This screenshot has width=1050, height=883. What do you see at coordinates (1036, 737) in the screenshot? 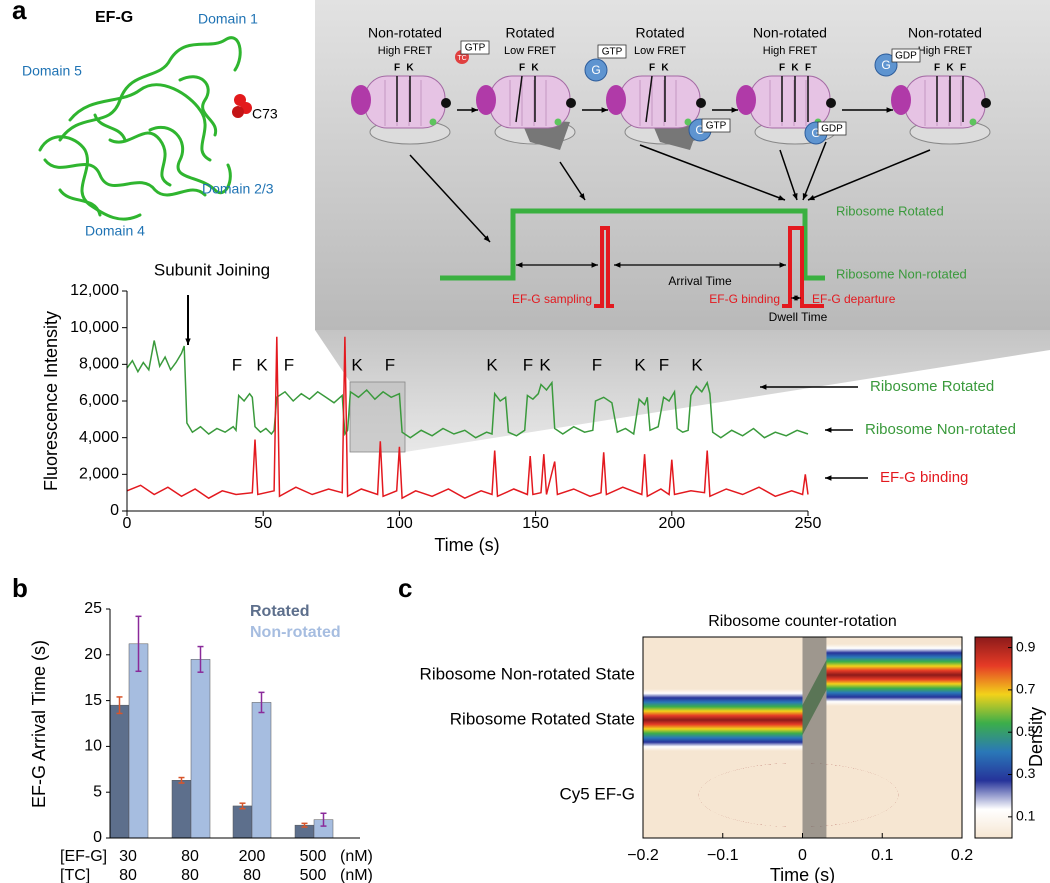
I see `colorbar-label: Density` at bounding box center [1036, 737].